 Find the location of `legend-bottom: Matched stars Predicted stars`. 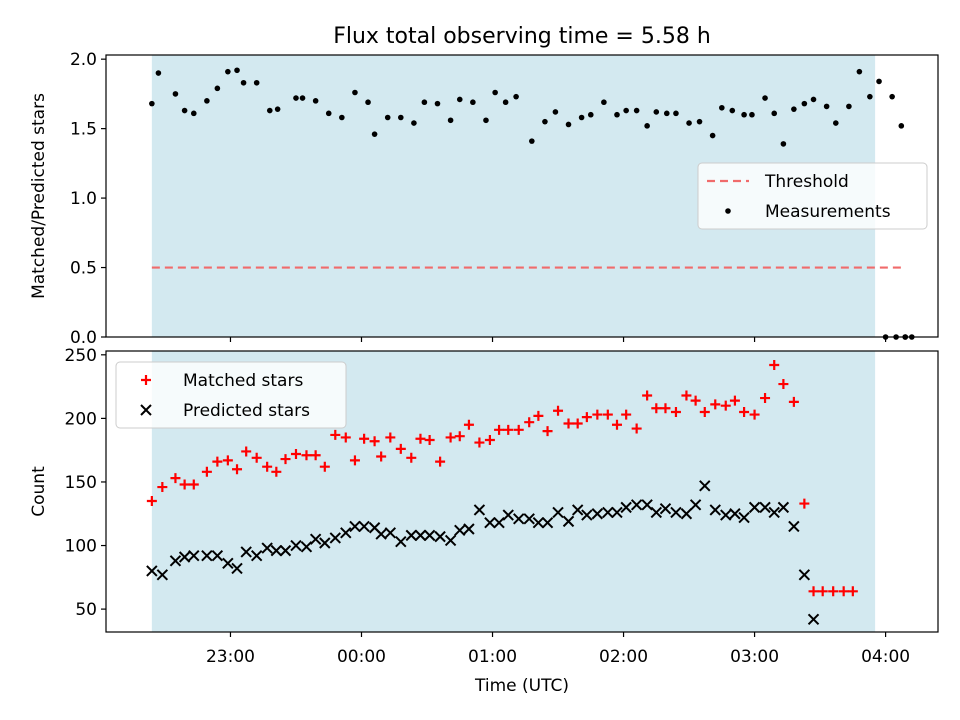

legend-bottom: Matched stars Predicted stars is located at coordinates (231, 395).